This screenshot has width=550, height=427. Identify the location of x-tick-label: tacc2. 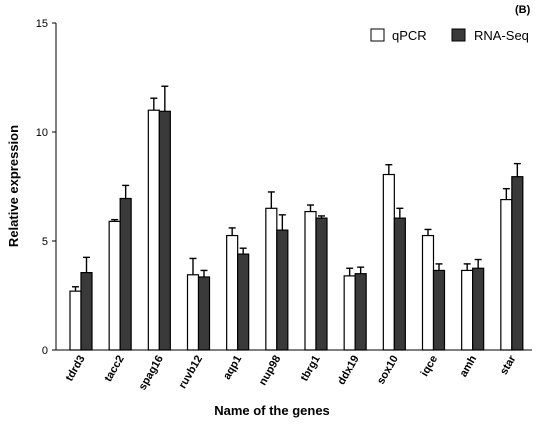
(114, 369).